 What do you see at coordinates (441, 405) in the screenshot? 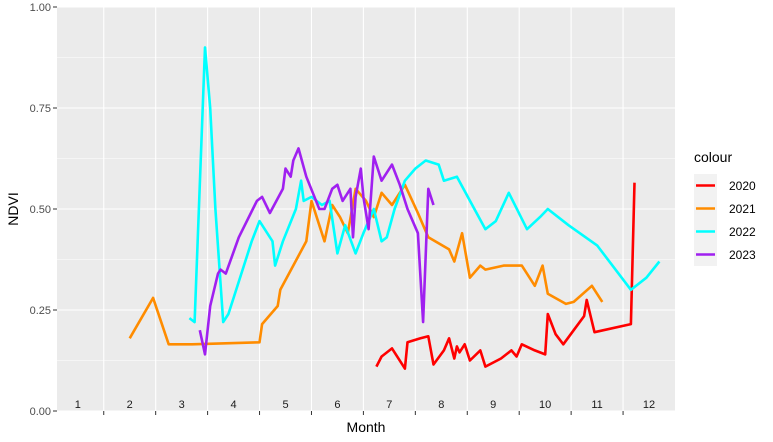
I see `x-tick-label: 8` at bounding box center [441, 405].